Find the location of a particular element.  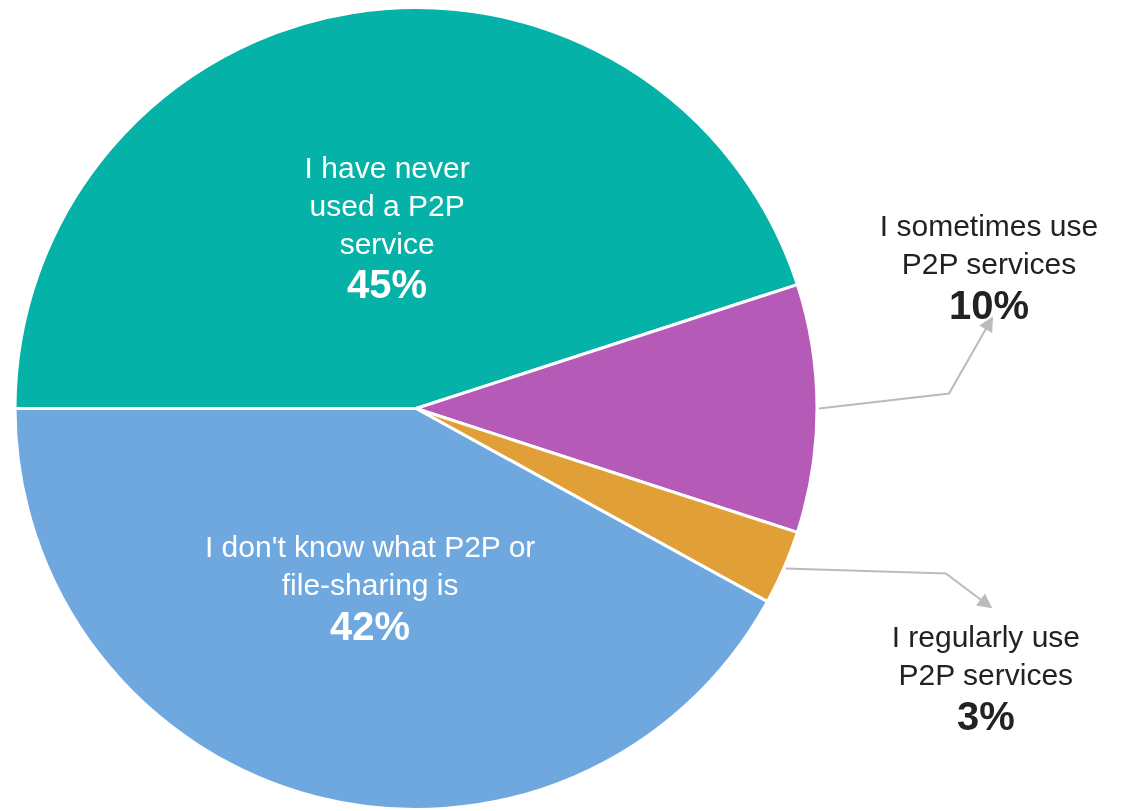

data-label: 42% is located at coordinates (370, 626).